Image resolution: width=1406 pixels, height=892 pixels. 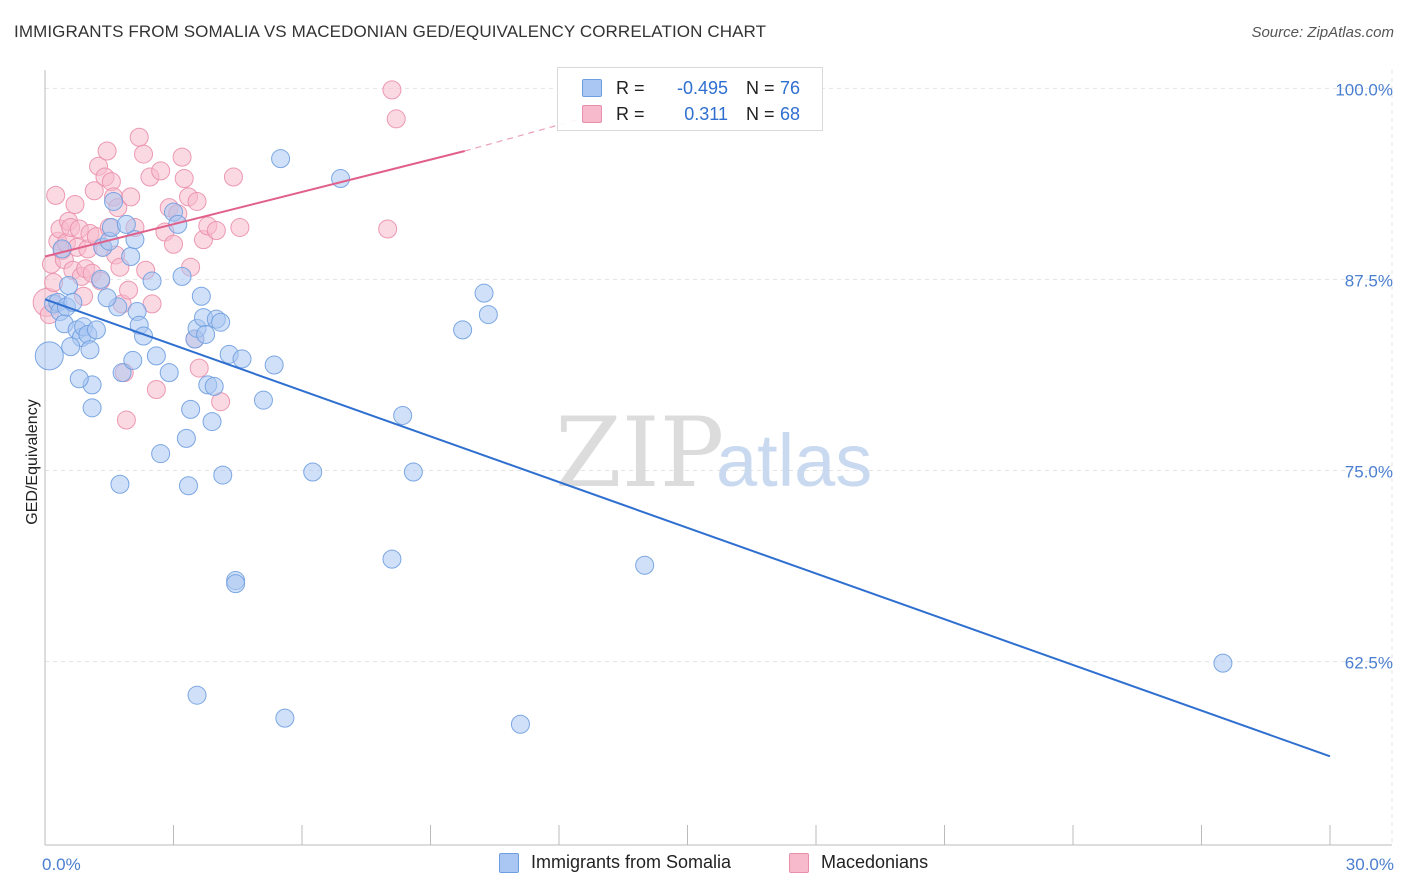 I want to click on y-tick-label: 75.0%, so click(x=1369, y=471).